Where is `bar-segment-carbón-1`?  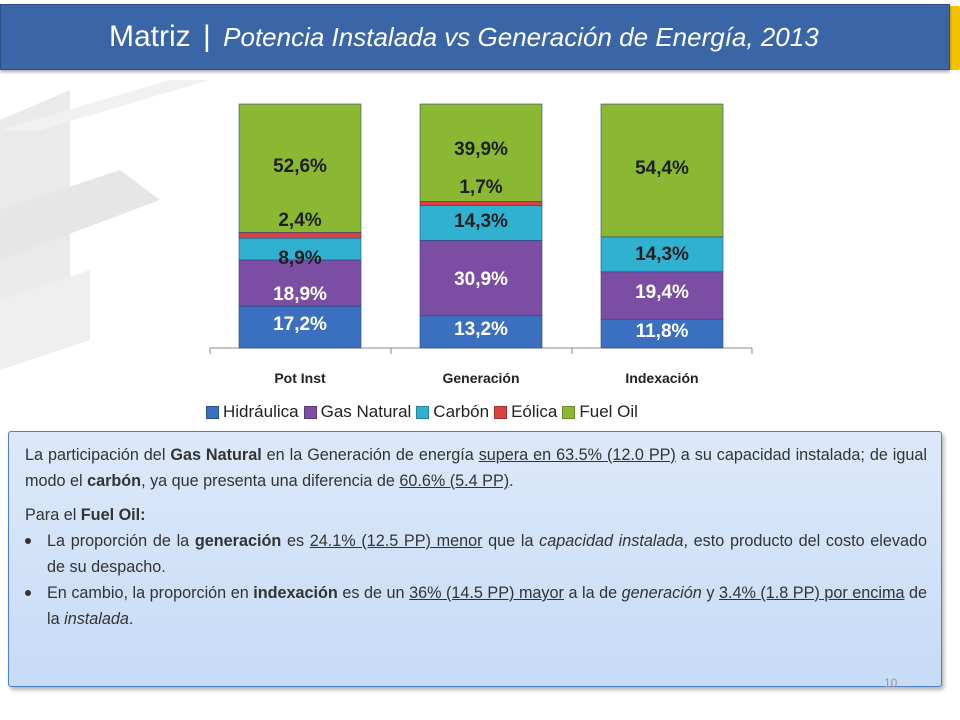 bar-segment-carbón-1 is located at coordinates (481, 223).